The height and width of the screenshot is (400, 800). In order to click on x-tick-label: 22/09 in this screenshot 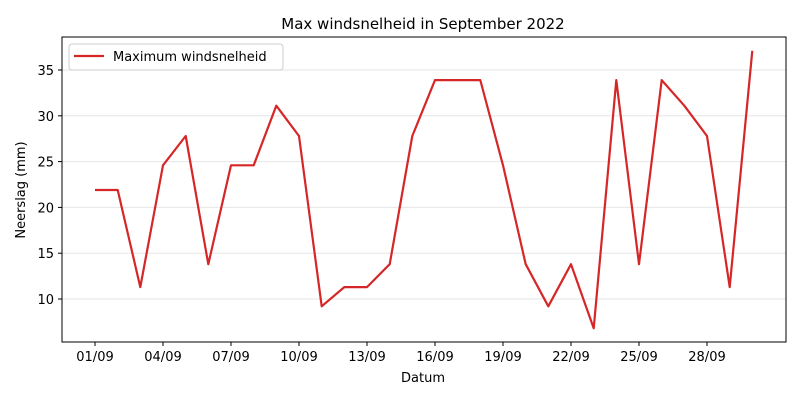, I will do `click(570, 357)`.